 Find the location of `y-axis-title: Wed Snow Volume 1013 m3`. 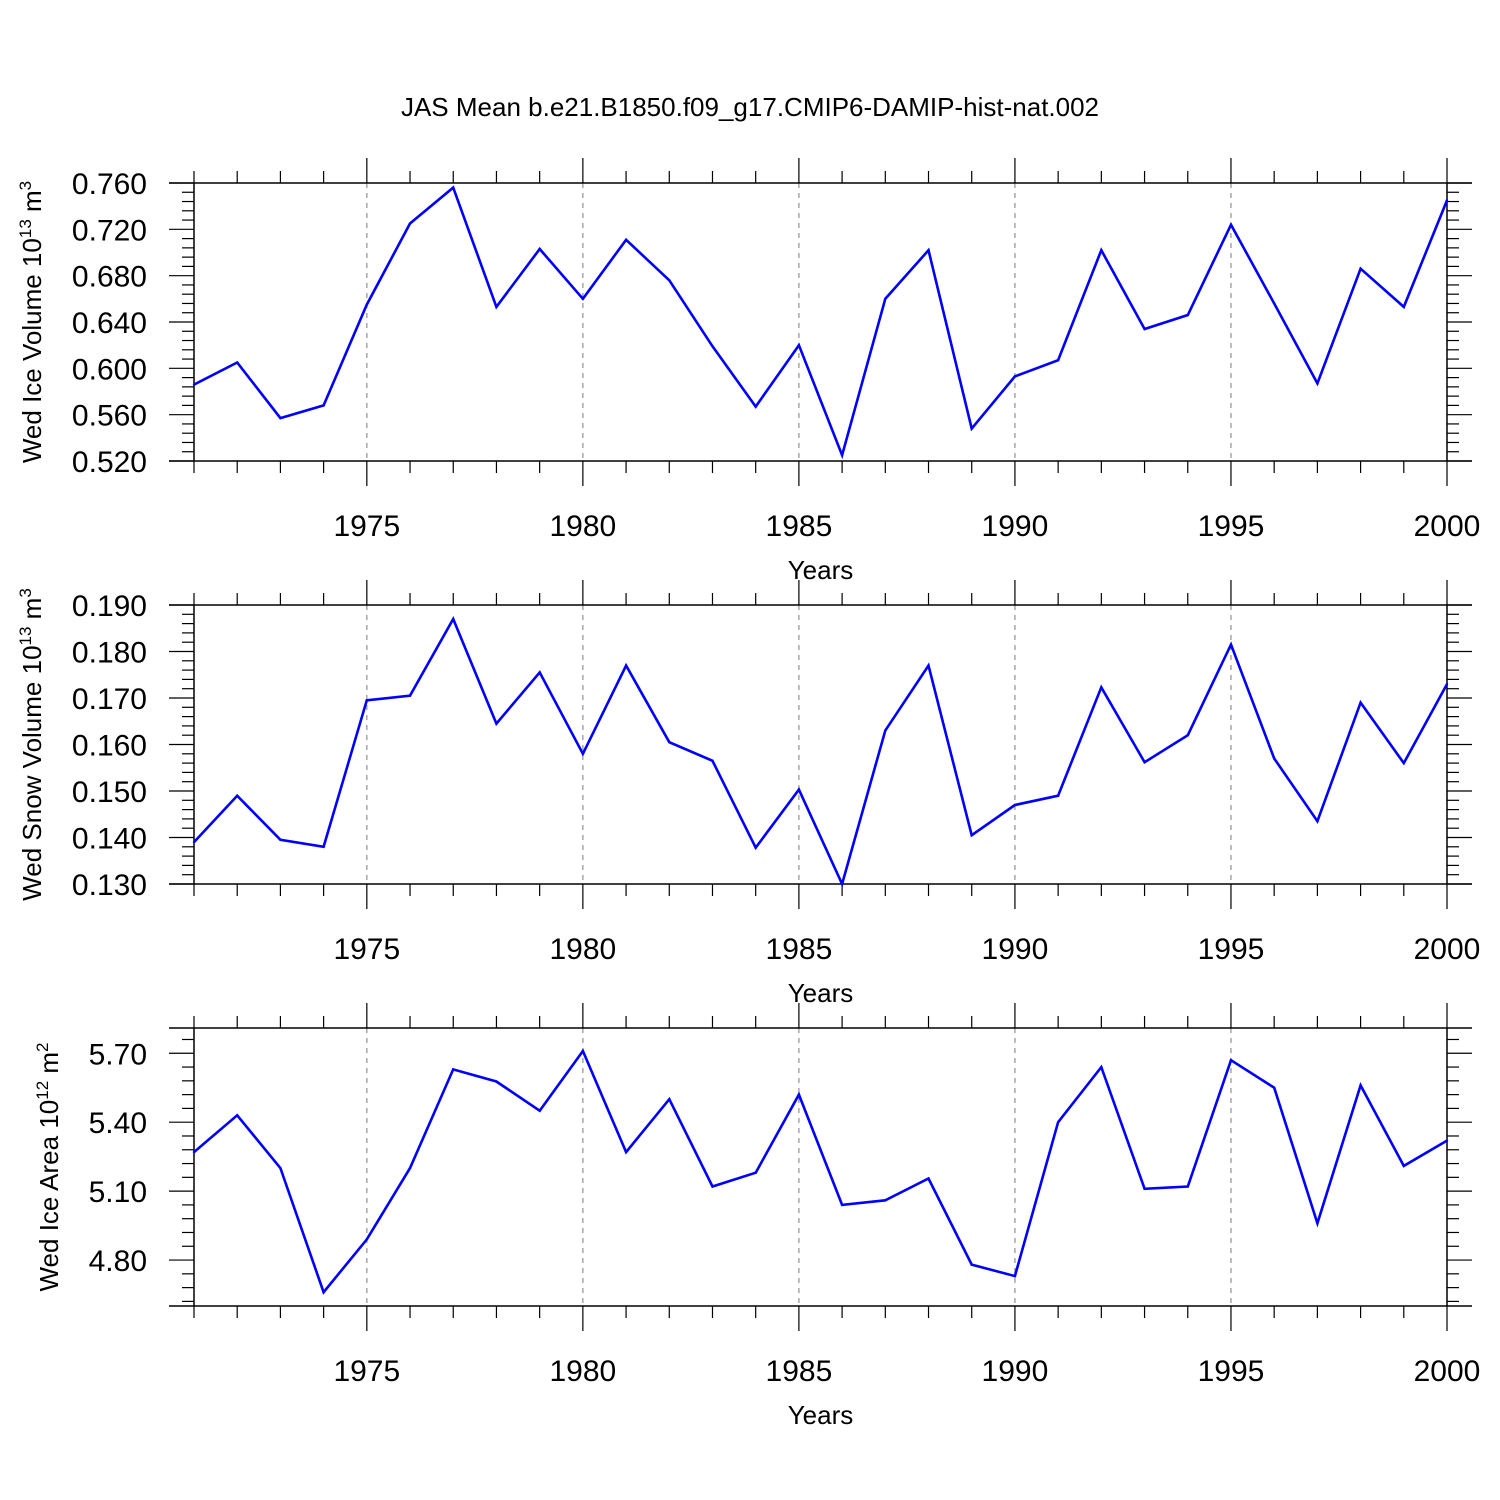

y-axis-title: Wed Snow Volume 1013 m3 is located at coordinates (31, 744).